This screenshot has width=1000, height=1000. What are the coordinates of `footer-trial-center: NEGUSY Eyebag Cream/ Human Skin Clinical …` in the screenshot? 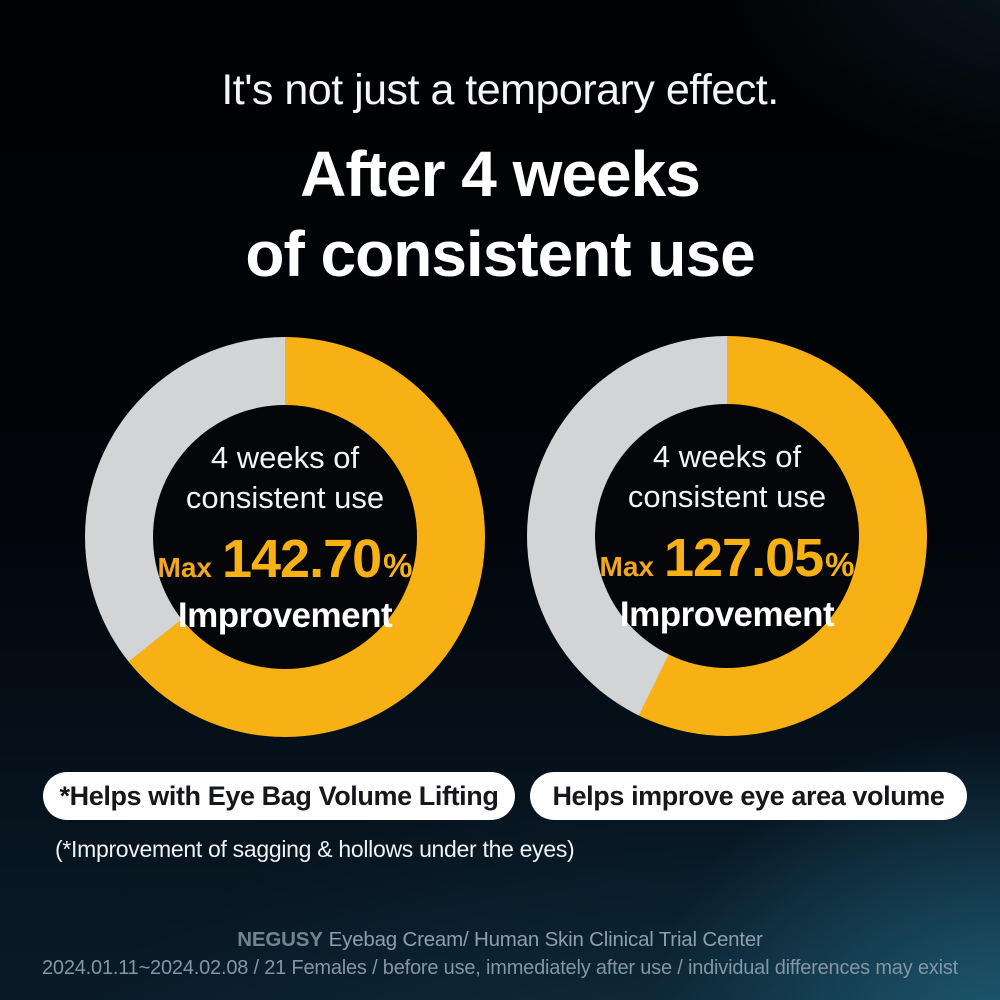 It's located at (500, 940).